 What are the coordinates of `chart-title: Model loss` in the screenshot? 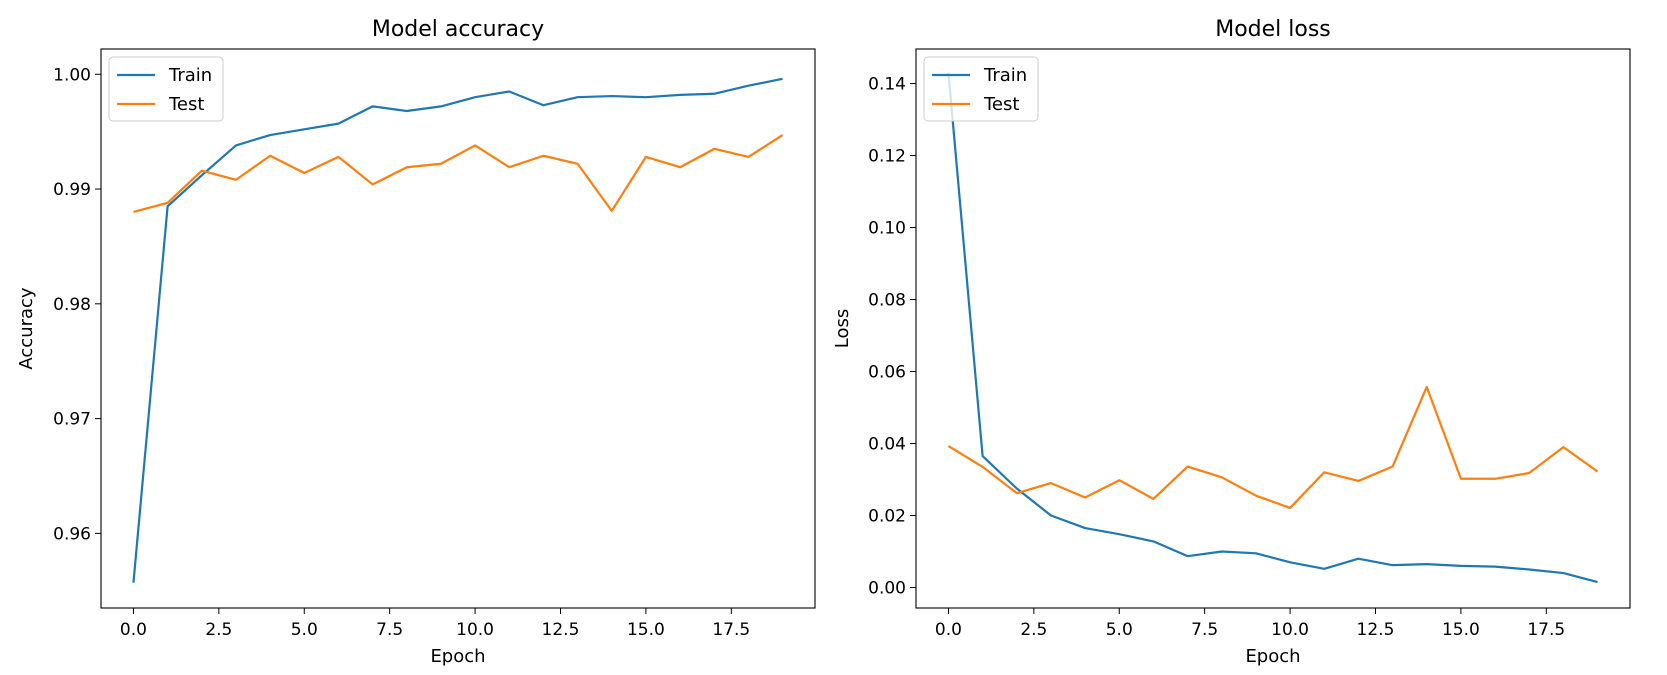 It's located at (1273, 29).